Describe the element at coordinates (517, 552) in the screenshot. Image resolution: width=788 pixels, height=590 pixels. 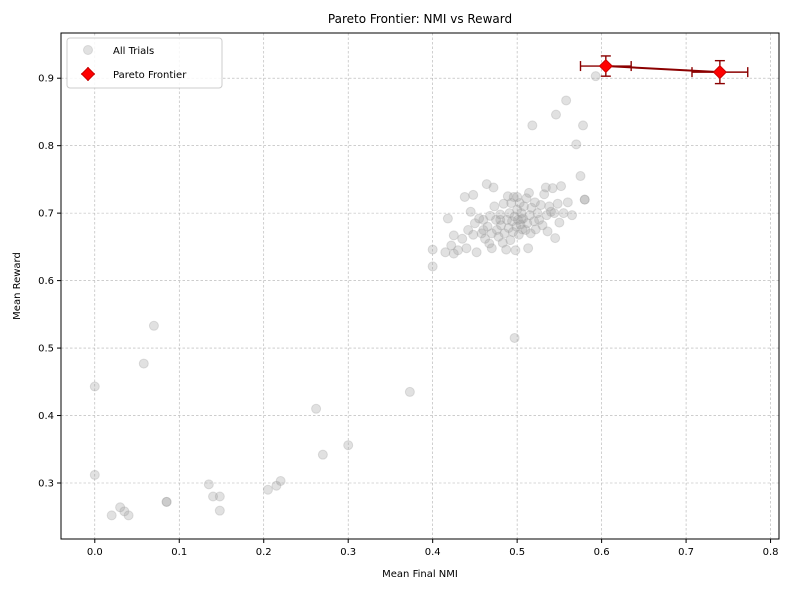
I see `x-tick-label: 0.5` at that location.